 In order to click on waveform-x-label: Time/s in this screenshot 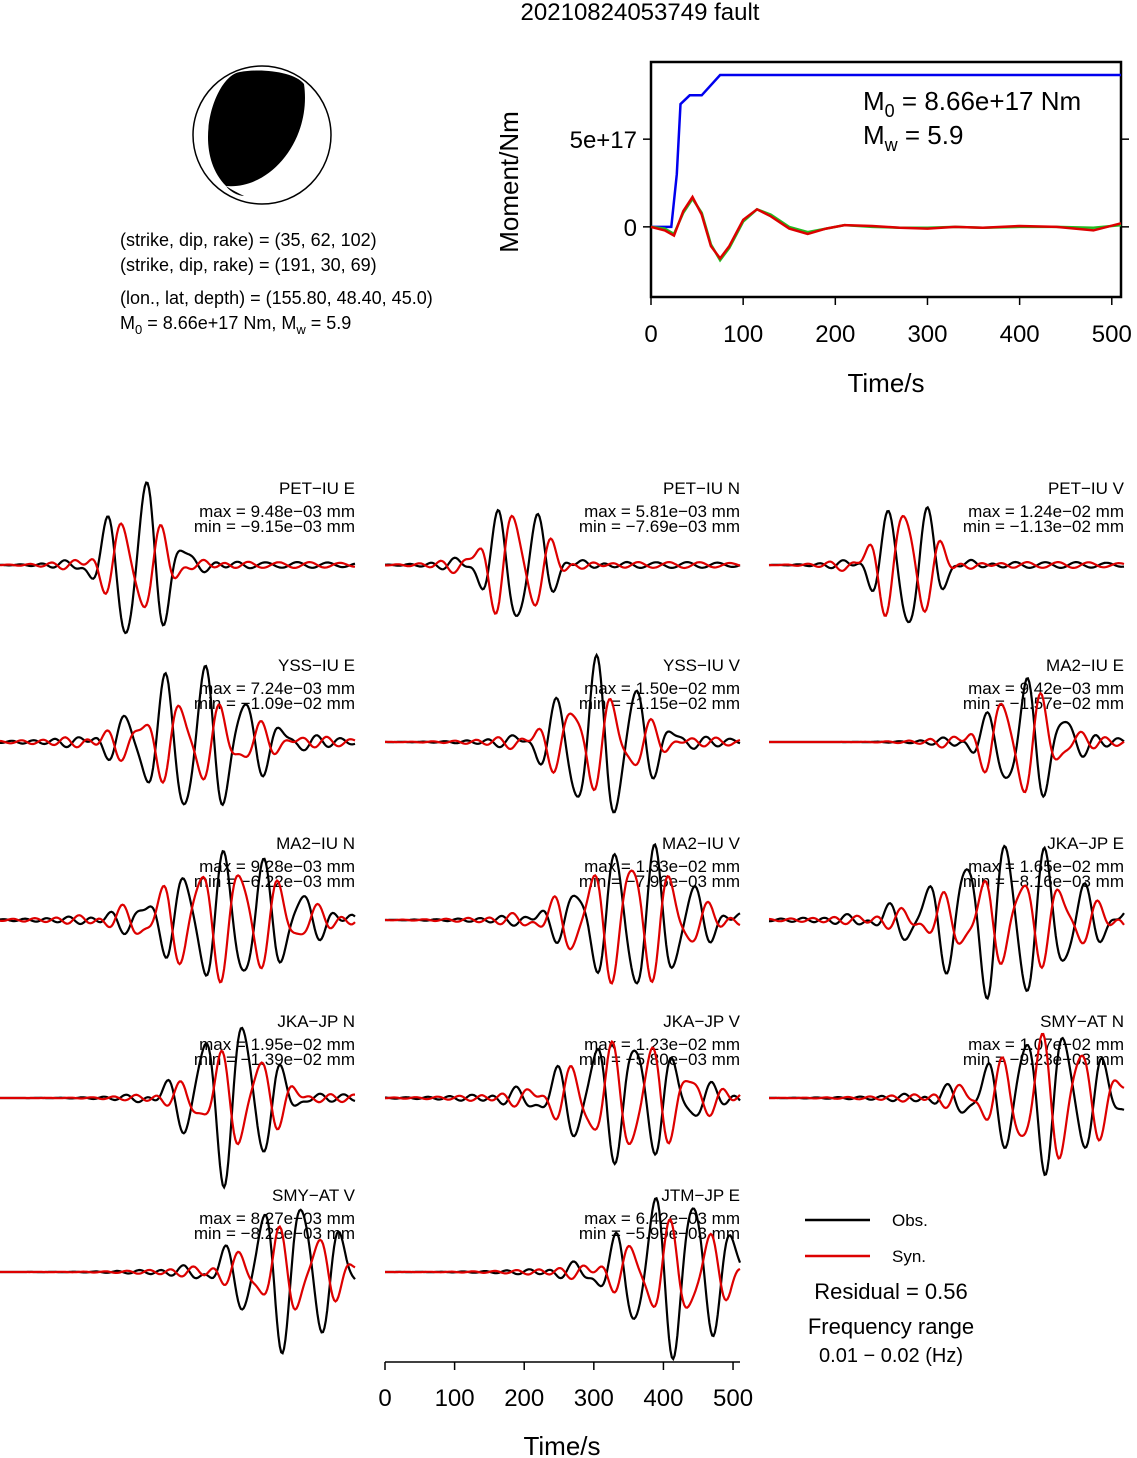, I will do `click(561, 1444)`.